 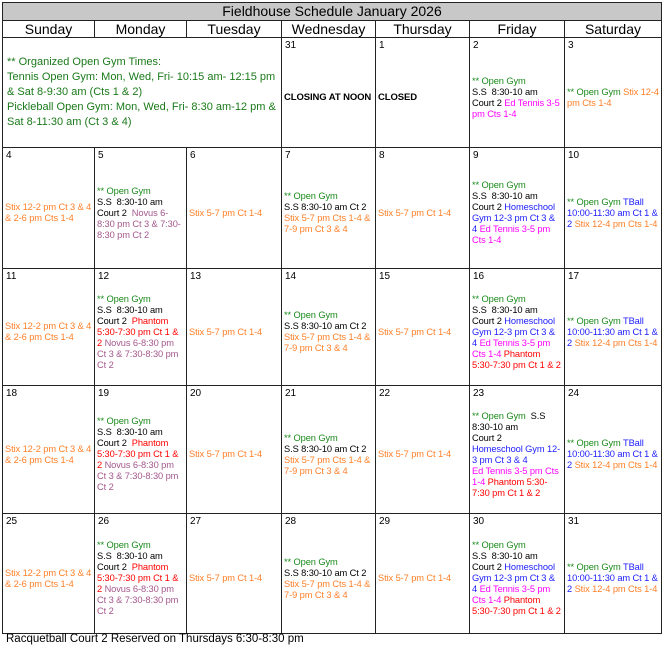 What do you see at coordinates (479, 521) in the screenshot?
I see `day-number: 30` at bounding box center [479, 521].